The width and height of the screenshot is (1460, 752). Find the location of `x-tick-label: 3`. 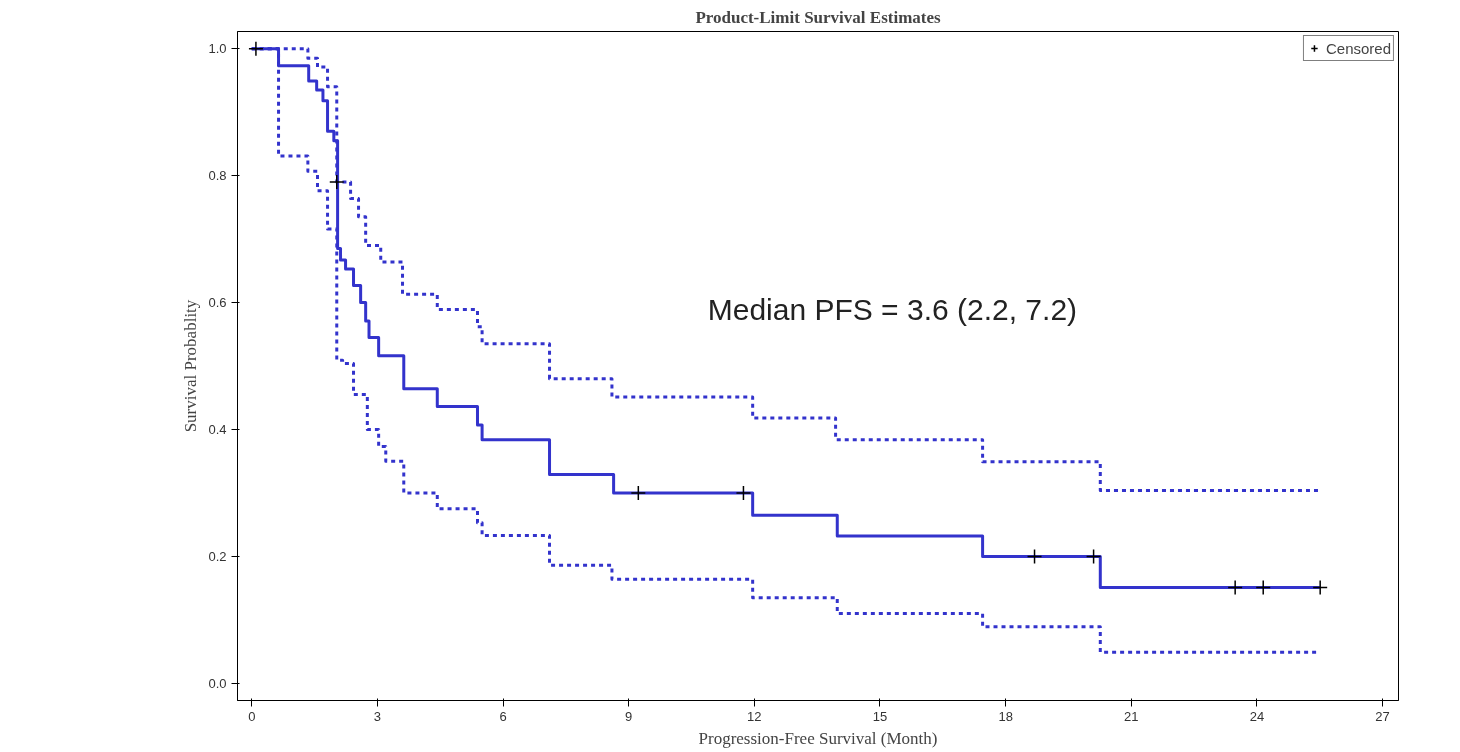

x-tick-label: 3 is located at coordinates (377, 716).